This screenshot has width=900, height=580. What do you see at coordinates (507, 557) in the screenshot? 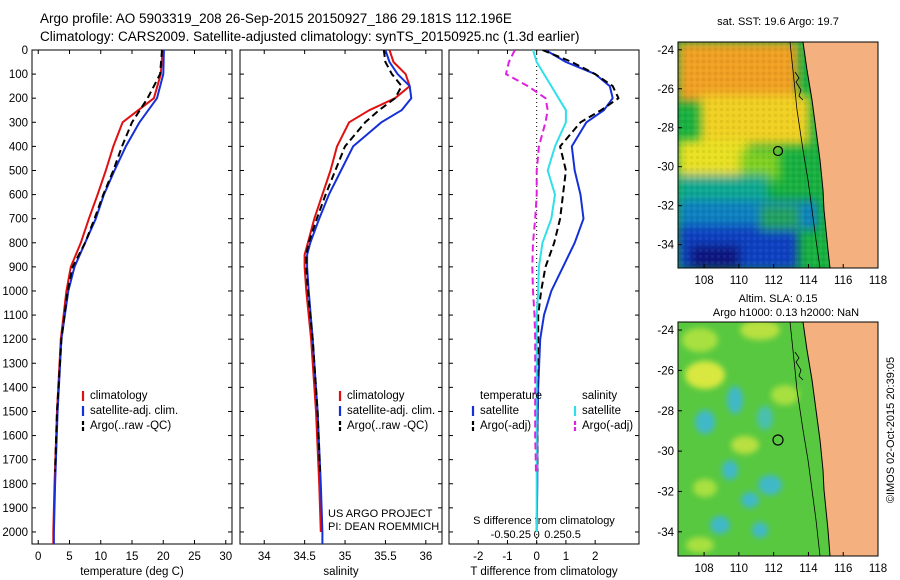
I see `x-tick-label: -1` at bounding box center [507, 557].